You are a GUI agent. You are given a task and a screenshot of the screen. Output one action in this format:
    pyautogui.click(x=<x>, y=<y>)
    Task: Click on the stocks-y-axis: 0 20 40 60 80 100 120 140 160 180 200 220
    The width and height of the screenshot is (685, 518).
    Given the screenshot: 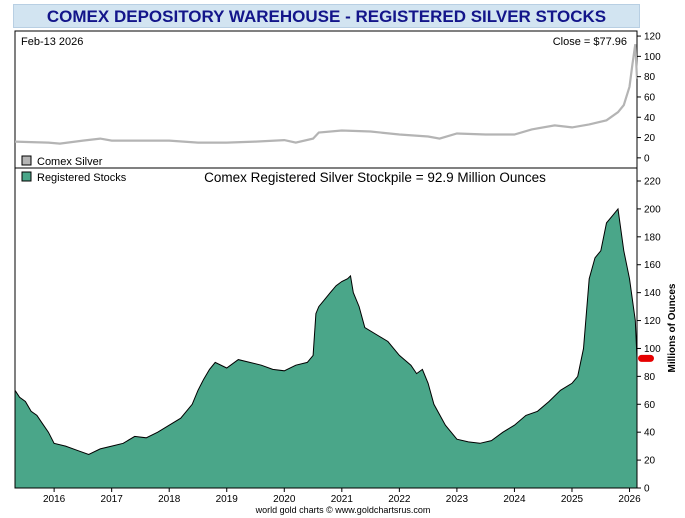 What is the action you would take?
    pyautogui.click(x=649, y=336)
    